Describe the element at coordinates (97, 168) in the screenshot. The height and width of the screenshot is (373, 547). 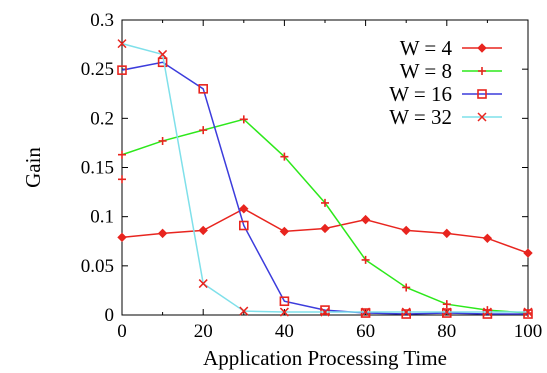
I see `y-tick-label: 0.15` at that location.